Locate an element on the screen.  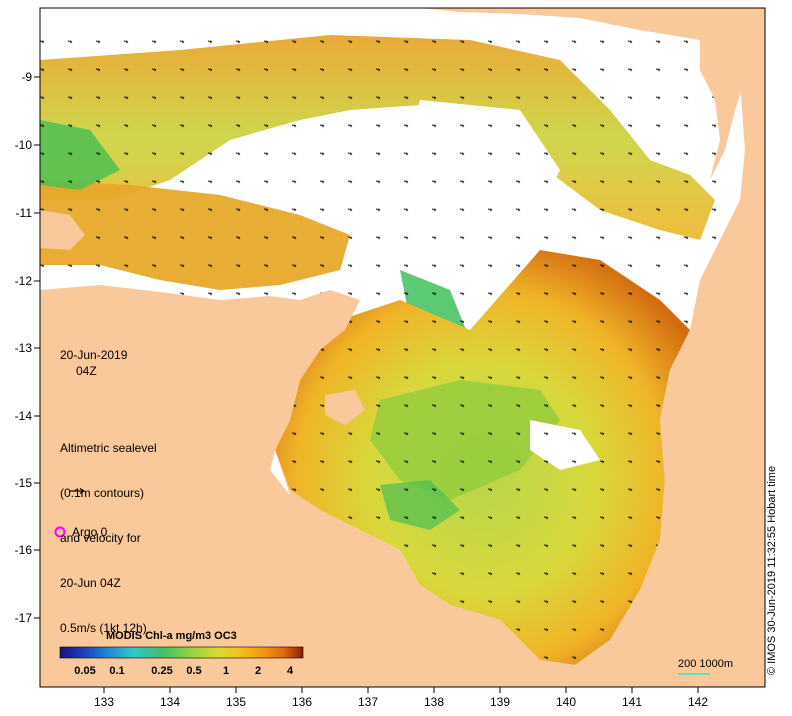
lon-tick-label: 139 is located at coordinates (500, 702).